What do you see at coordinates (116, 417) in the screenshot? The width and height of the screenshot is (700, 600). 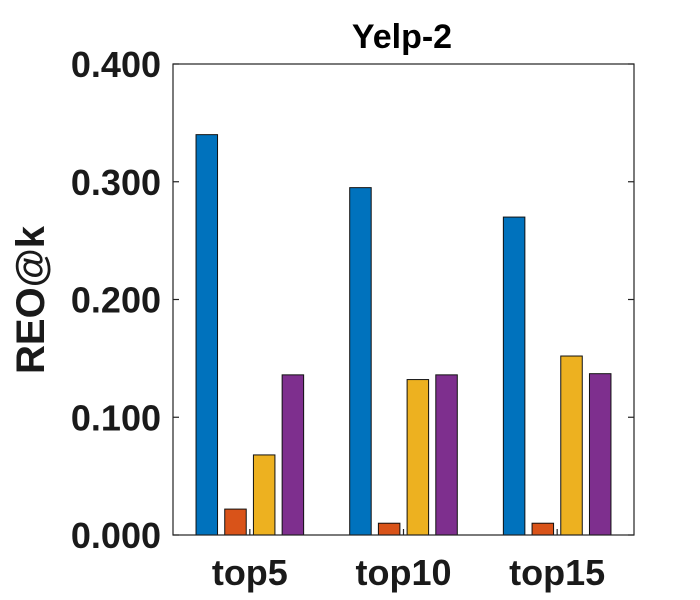 I see `y-tick-label: 0.100` at bounding box center [116, 417].